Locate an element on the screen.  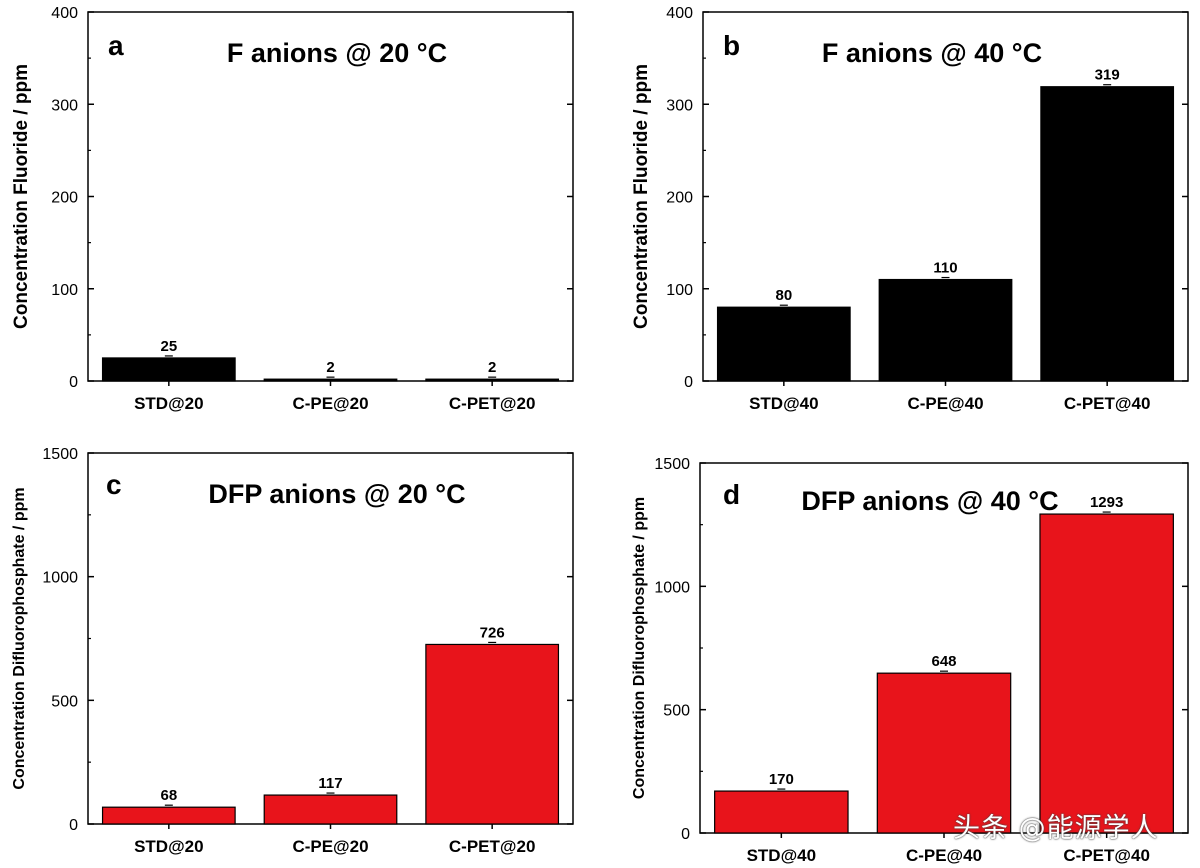
panel-letter: d is located at coordinates (731, 494).